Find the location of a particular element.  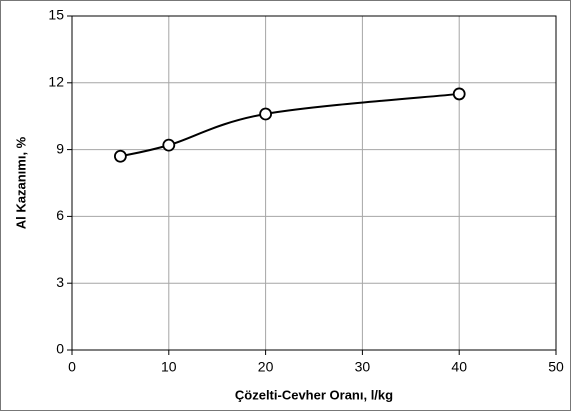

line is located at coordinates (290, 125).